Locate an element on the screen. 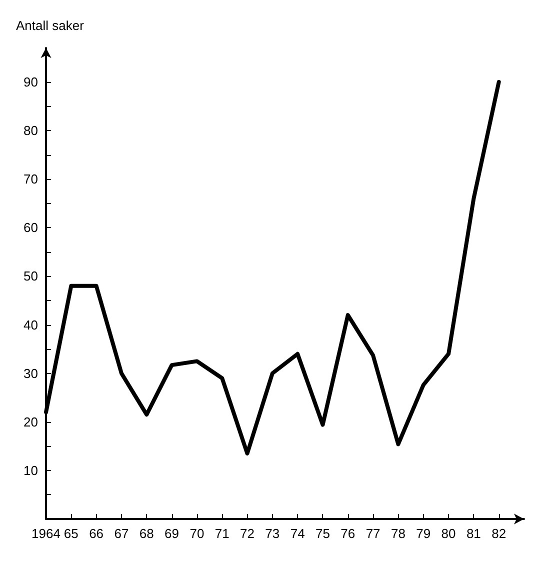 This screenshot has height=565, width=548. x-tick-label: 1964 is located at coordinates (46, 533).